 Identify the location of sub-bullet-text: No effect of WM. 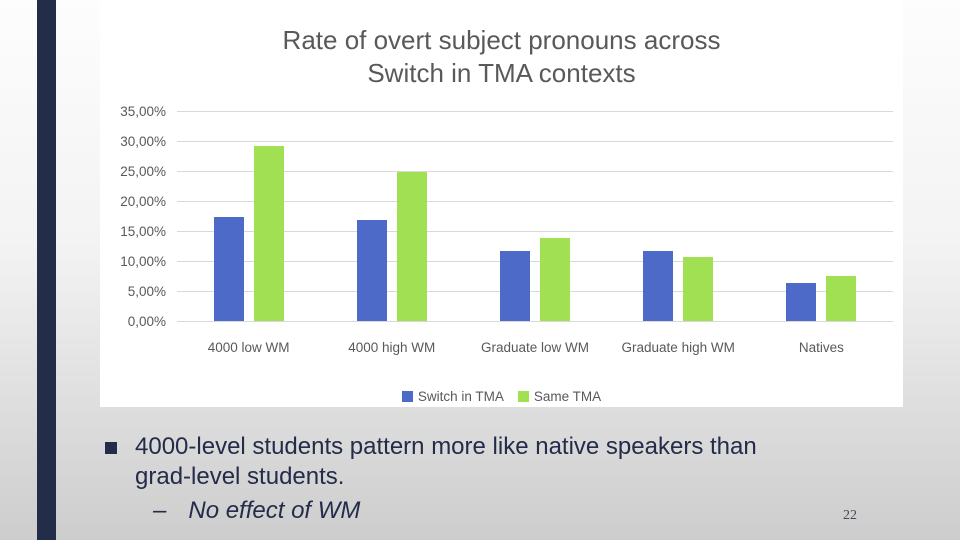
(274, 510).